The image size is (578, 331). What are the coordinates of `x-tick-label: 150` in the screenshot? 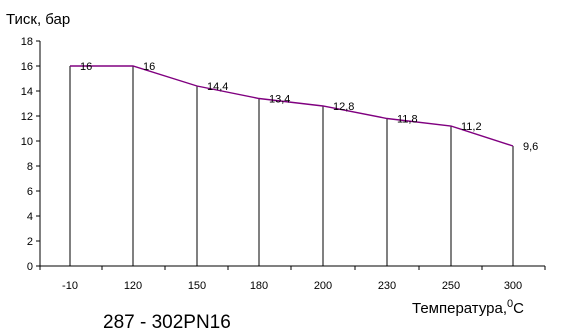 It's located at (197, 286).